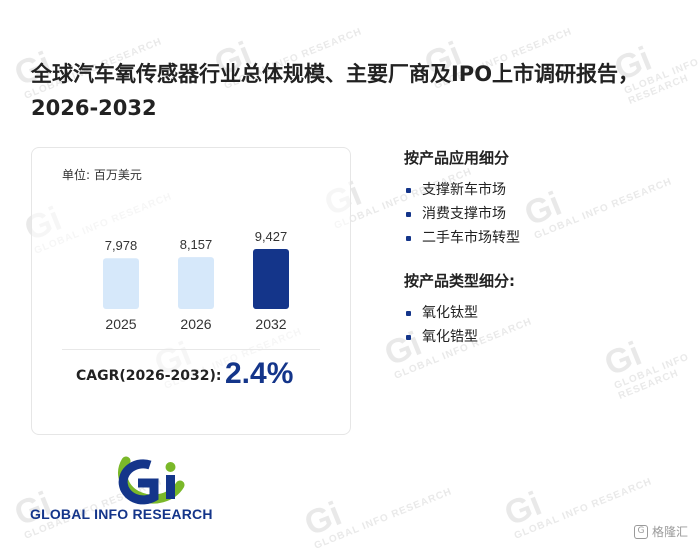 The height and width of the screenshot is (552, 700). What do you see at coordinates (459, 313) in the screenshot?
I see `list-item: 氧化钛型` at bounding box center [459, 313].